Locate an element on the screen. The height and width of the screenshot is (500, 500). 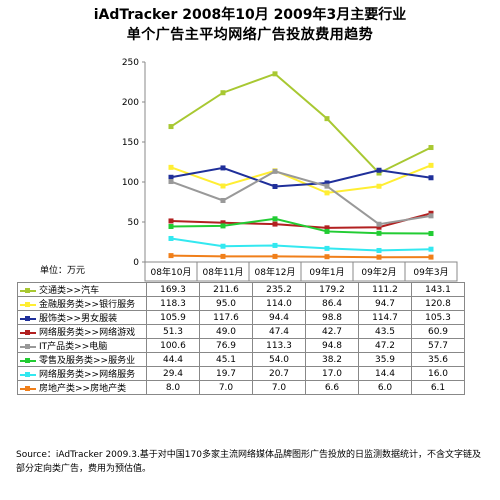
table-row: 房地产类>>房地产类 8.0 7.0 7.0 6.6 6.0 6.1 is located at coordinates (241, 387).